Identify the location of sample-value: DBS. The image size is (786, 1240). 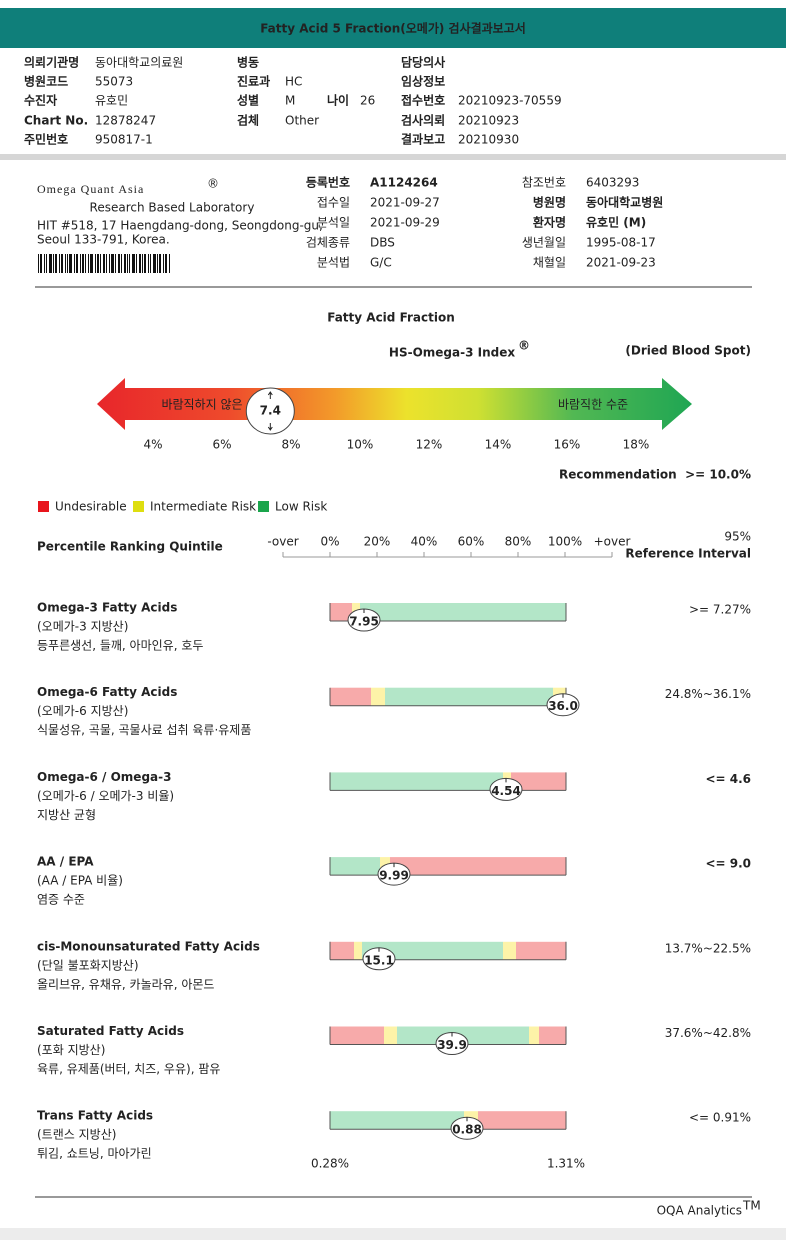
(382, 243).